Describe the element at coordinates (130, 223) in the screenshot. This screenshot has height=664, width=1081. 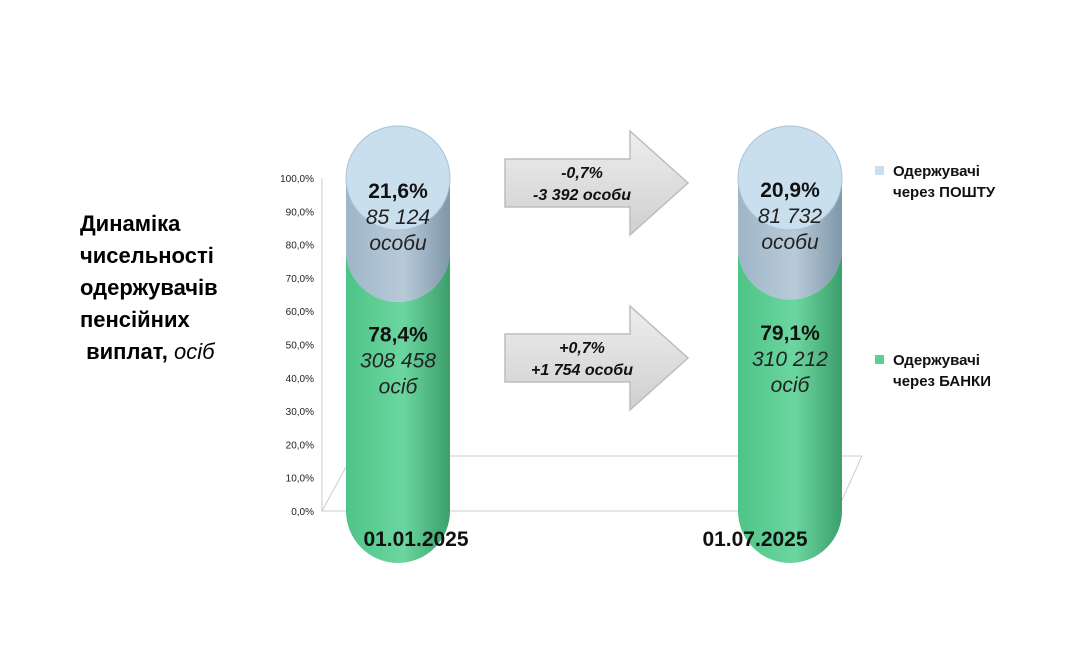
I see `title-line: Динаміка` at that location.